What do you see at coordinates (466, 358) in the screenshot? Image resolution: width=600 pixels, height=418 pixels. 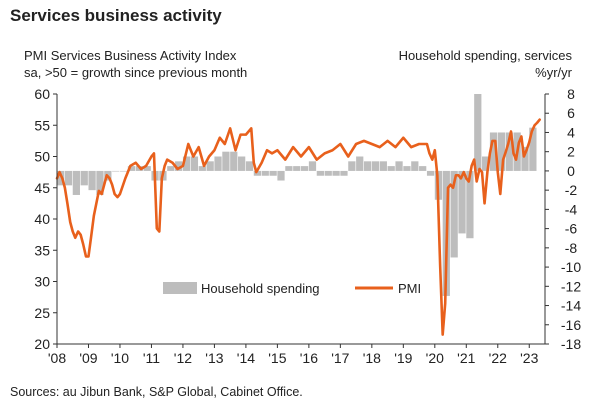 I see `x-tick-label: '21` at bounding box center [466, 358].